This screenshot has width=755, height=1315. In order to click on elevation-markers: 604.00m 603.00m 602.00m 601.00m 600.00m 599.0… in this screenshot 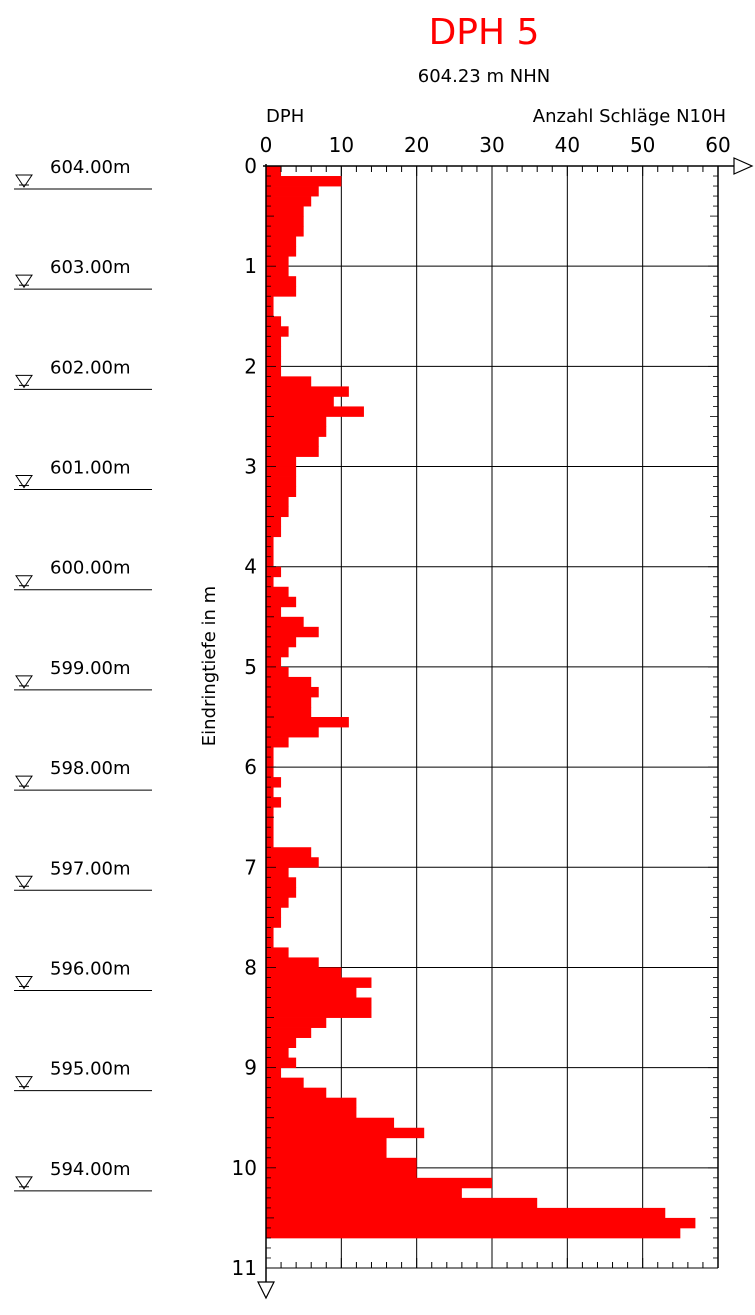, I will do `click(83, 674)`.